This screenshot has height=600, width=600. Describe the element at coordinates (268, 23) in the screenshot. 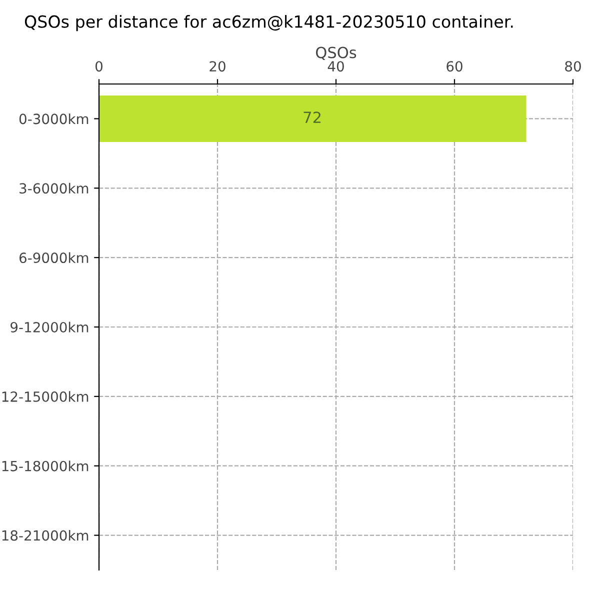

I see `chart-title: QSOs per distance for ac6zm@k1481-20230510 container.` at that location.